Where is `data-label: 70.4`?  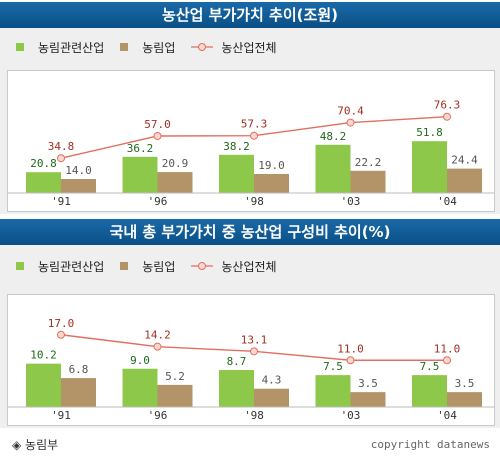 data-label: 70.4 is located at coordinates (350, 111).